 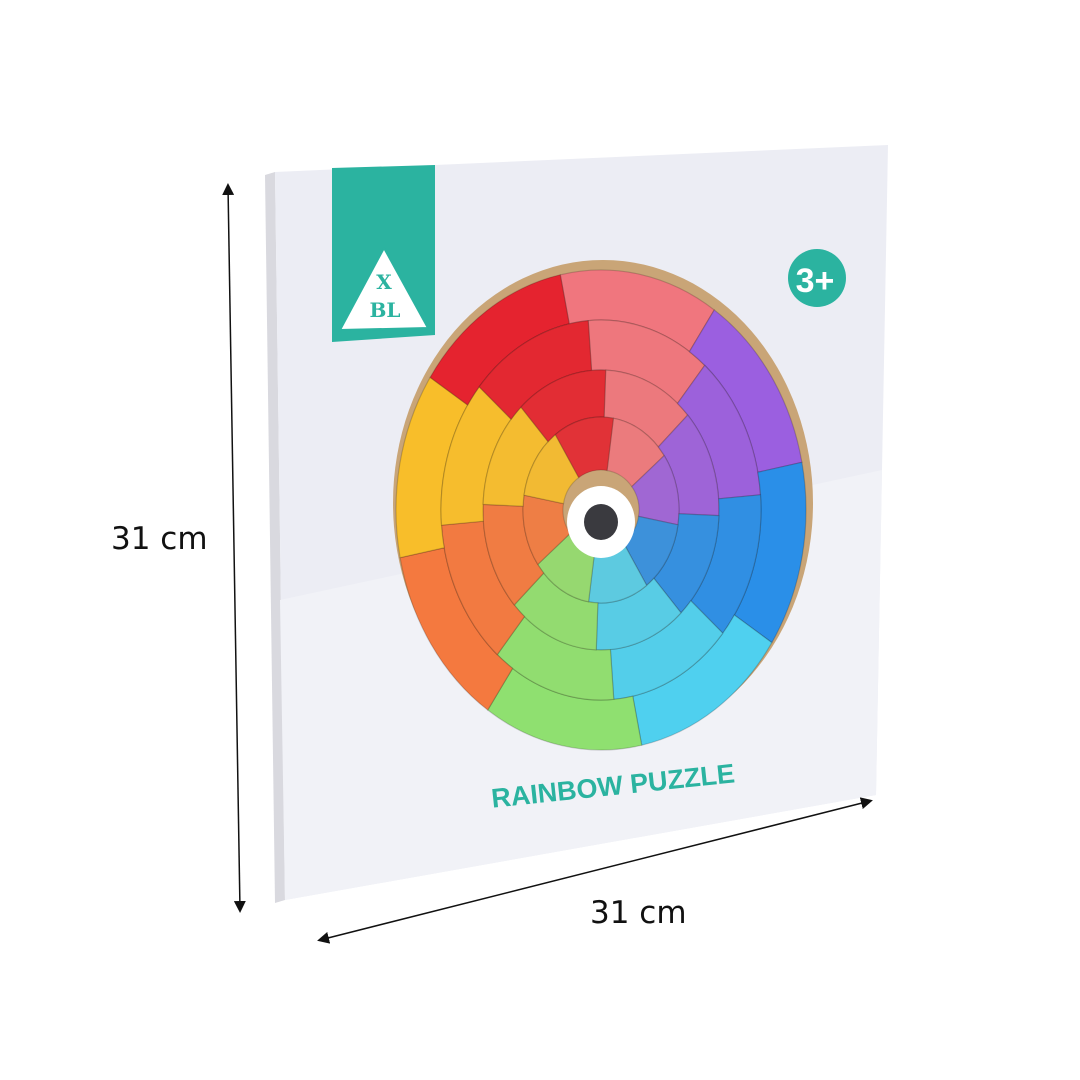 I want to click on width-label: 31 cm, so click(x=638, y=913).